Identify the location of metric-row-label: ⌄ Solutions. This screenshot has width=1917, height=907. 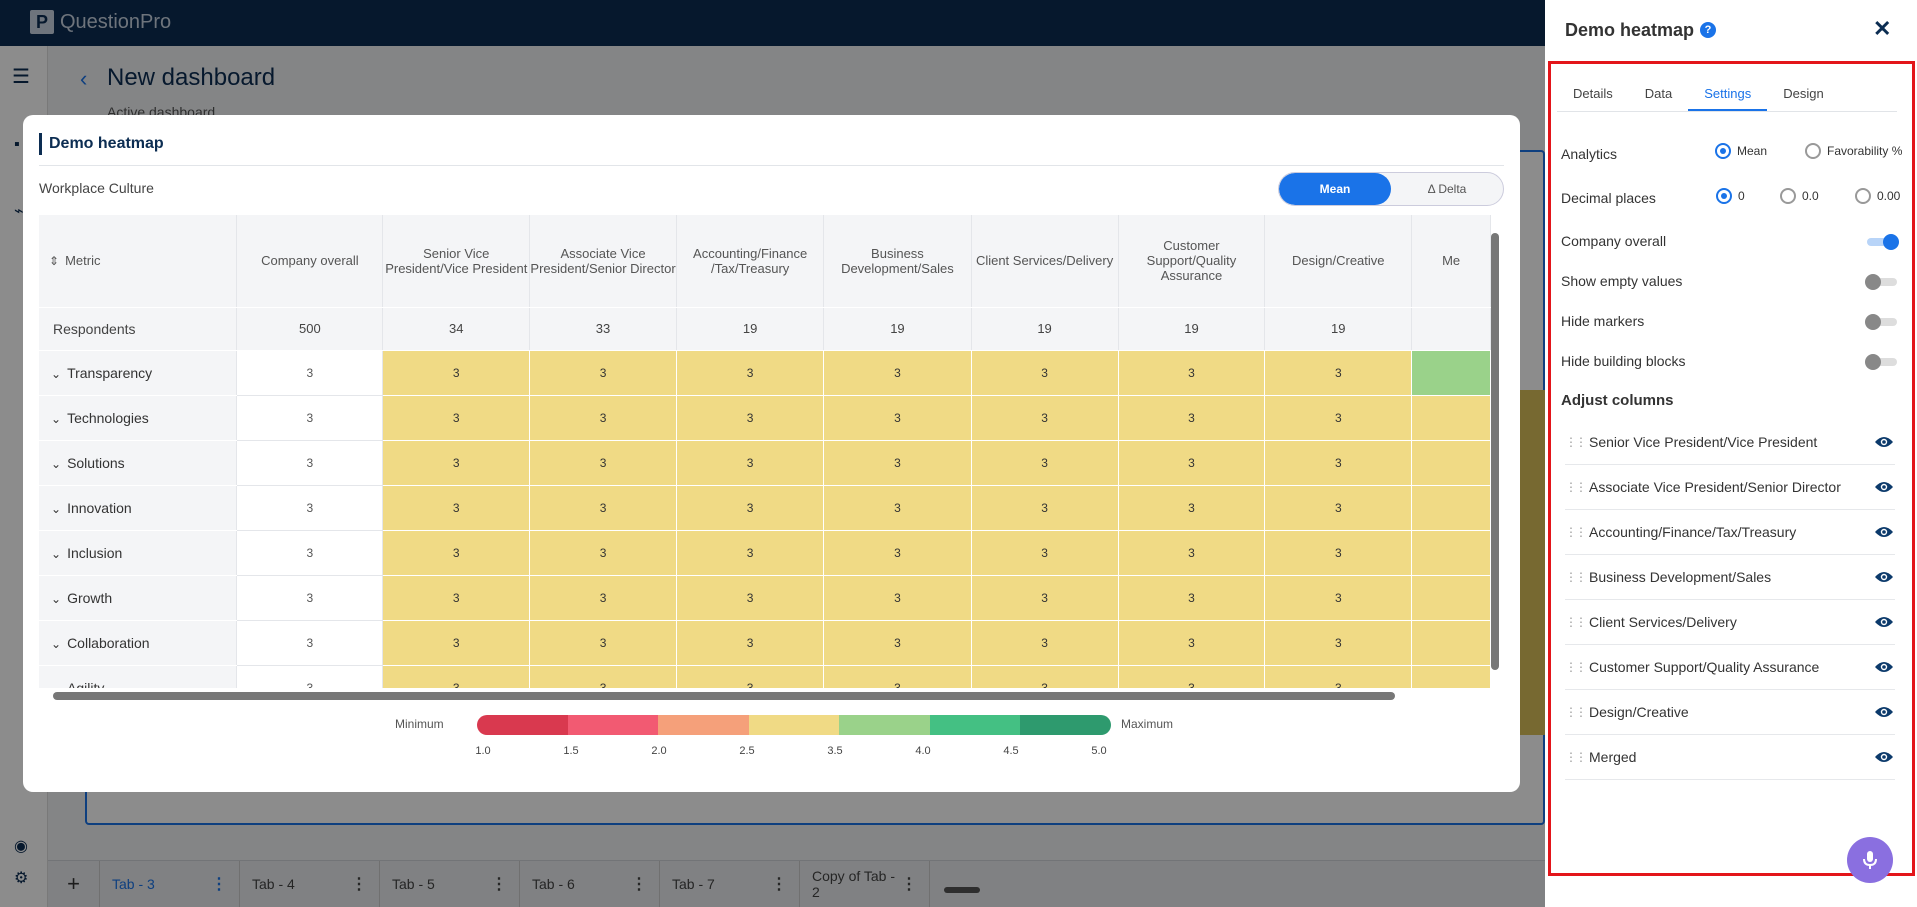
(138, 463).